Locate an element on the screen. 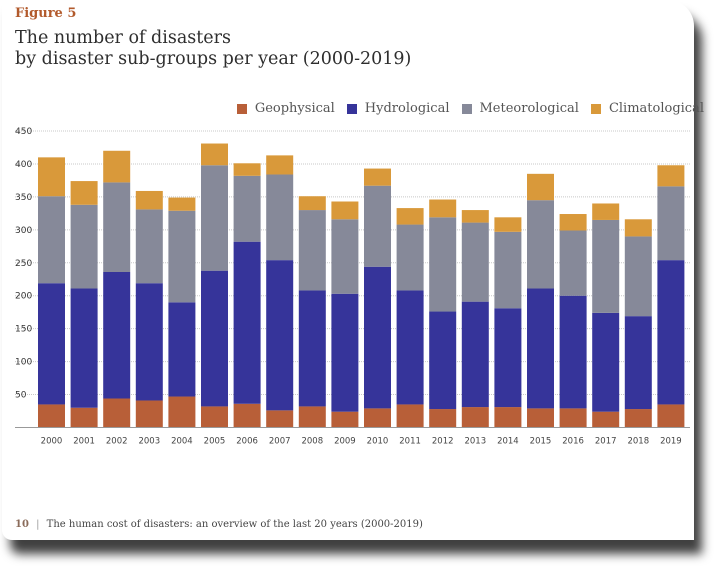 Image resolution: width=720 pixels, height=575 pixels. legend-label: Geophysical is located at coordinates (294, 108).